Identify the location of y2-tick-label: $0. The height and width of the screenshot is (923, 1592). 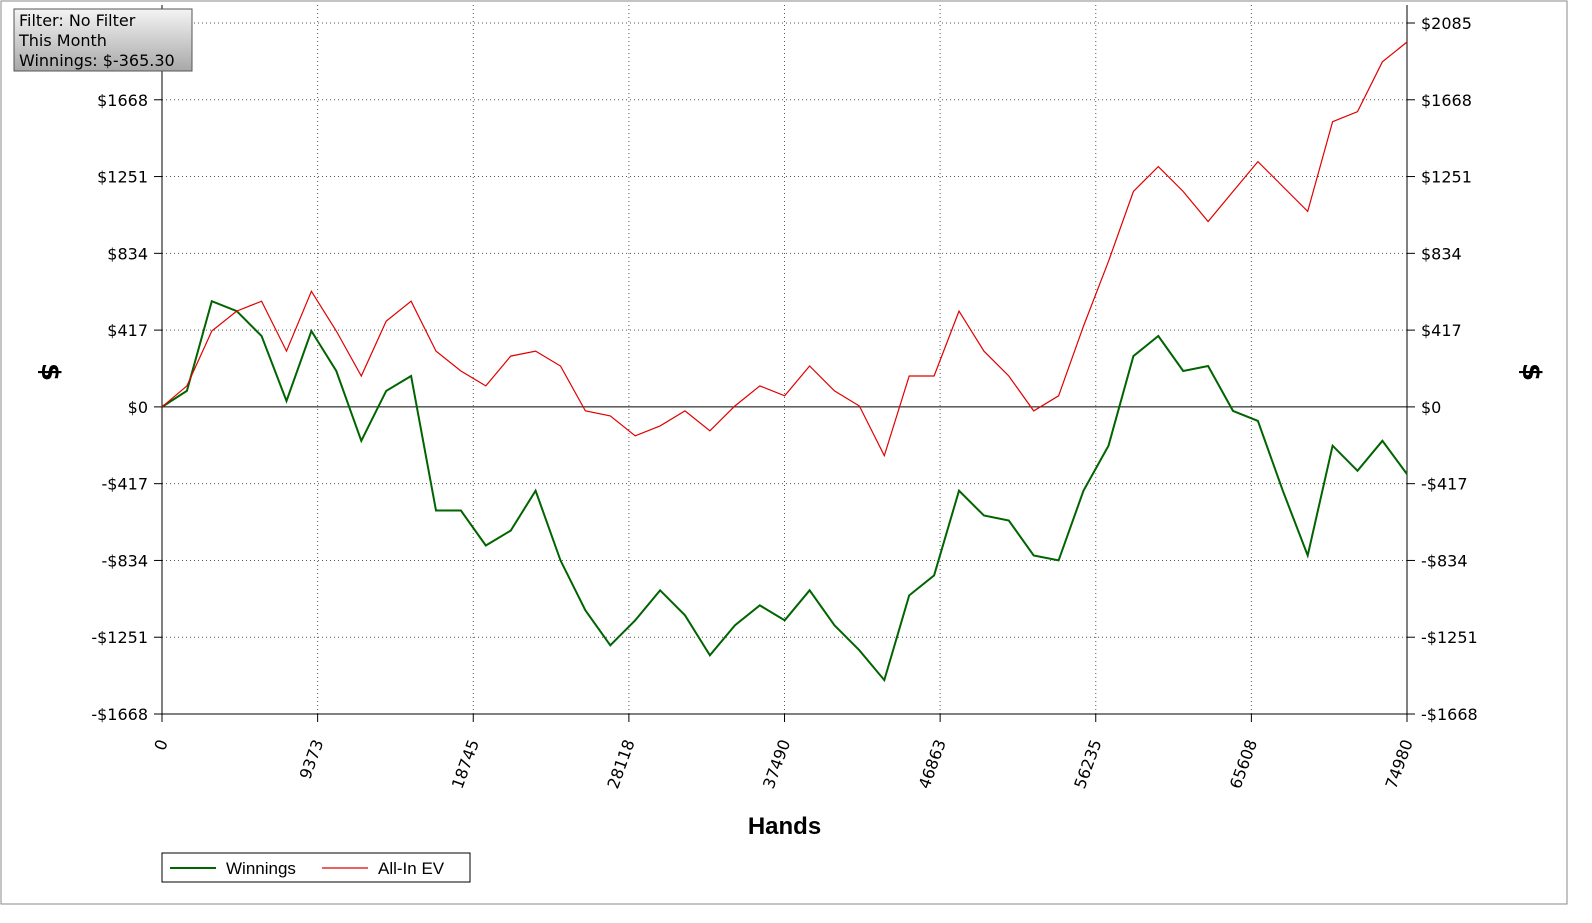
(1431, 407).